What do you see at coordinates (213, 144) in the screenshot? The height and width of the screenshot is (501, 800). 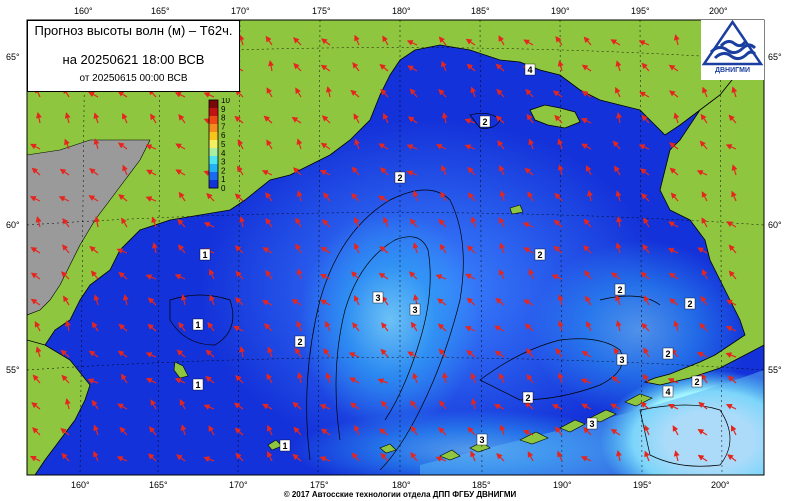 I see `scale-color-step` at bounding box center [213, 144].